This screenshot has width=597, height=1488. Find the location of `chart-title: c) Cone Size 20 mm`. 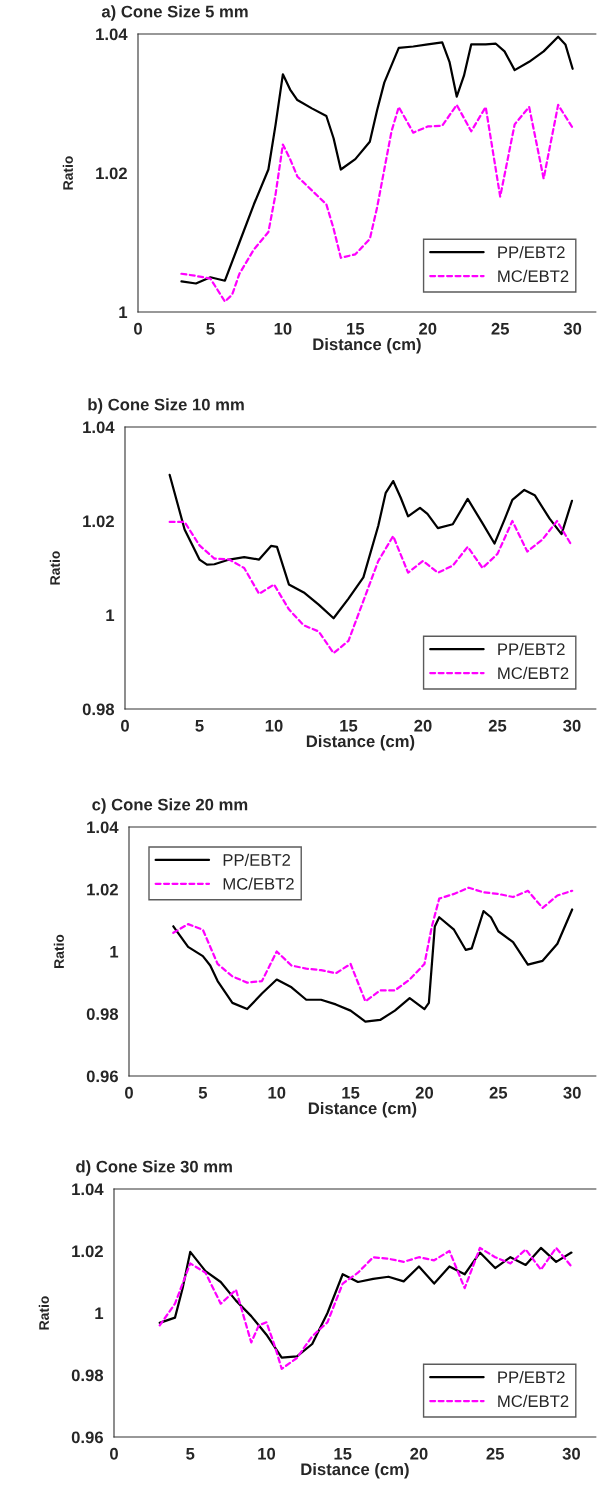

chart-title: c) Cone Size 20 mm is located at coordinates (170, 806).